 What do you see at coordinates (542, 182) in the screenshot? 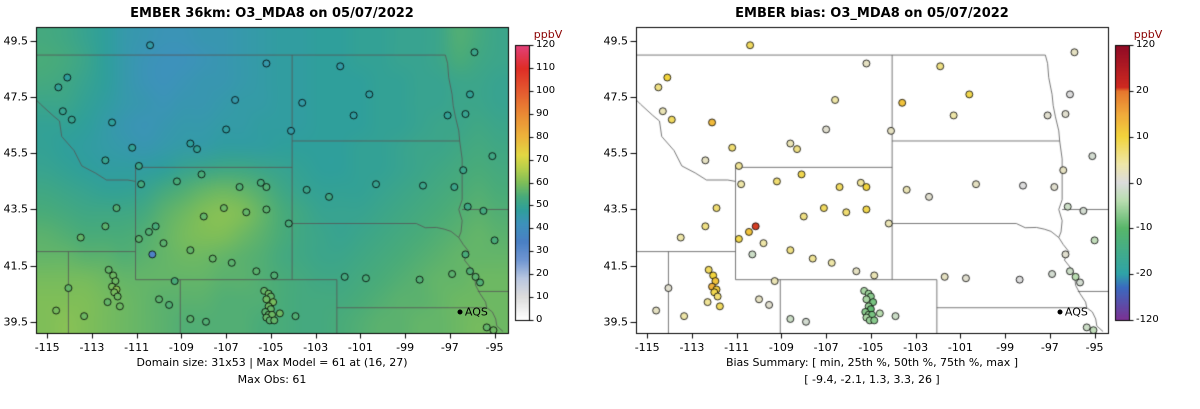
I see `colorbar-tick-label: 60` at bounding box center [542, 182].